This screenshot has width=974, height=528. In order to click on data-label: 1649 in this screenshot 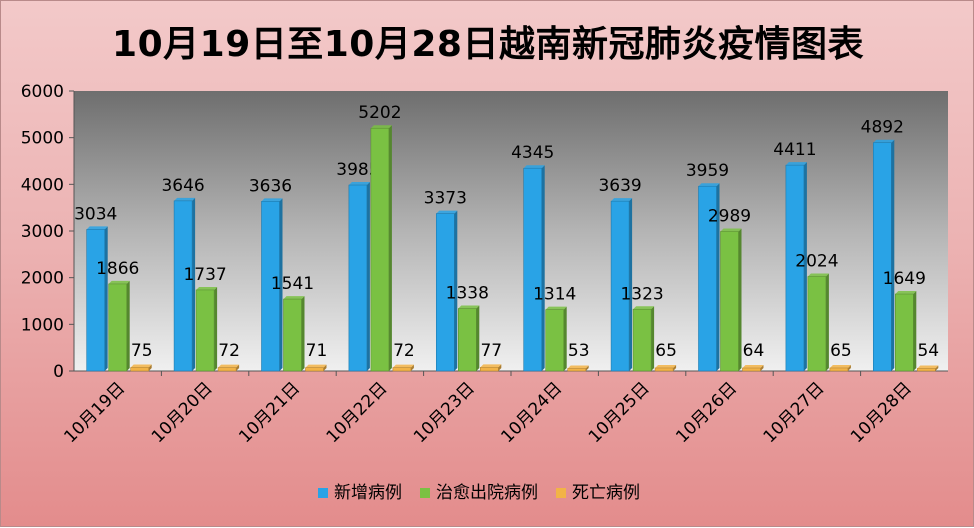, I will do `click(904, 279)`.